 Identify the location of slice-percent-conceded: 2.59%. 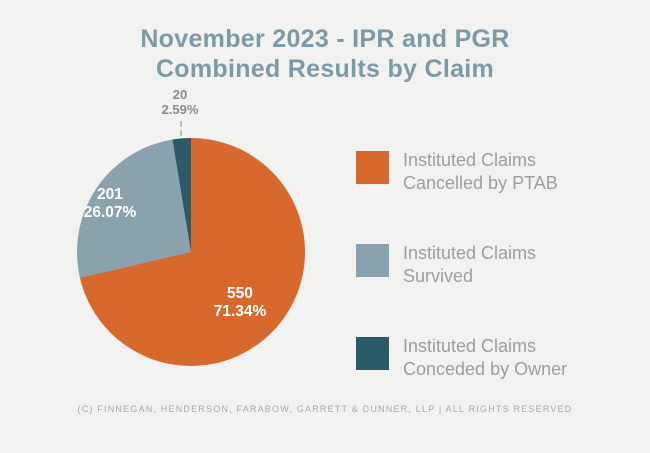
(180, 109).